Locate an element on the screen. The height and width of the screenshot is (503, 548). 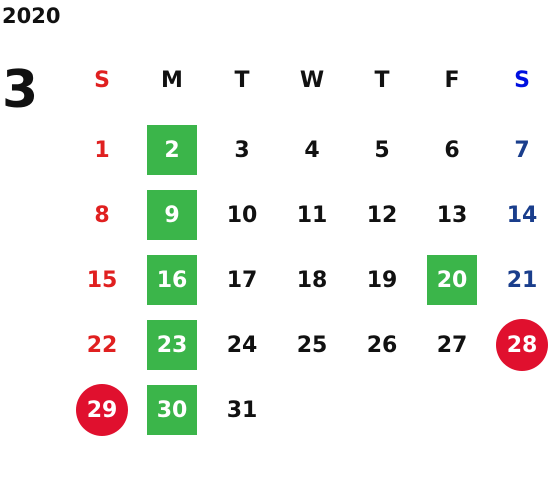
day: 1 is located at coordinates (102, 150).